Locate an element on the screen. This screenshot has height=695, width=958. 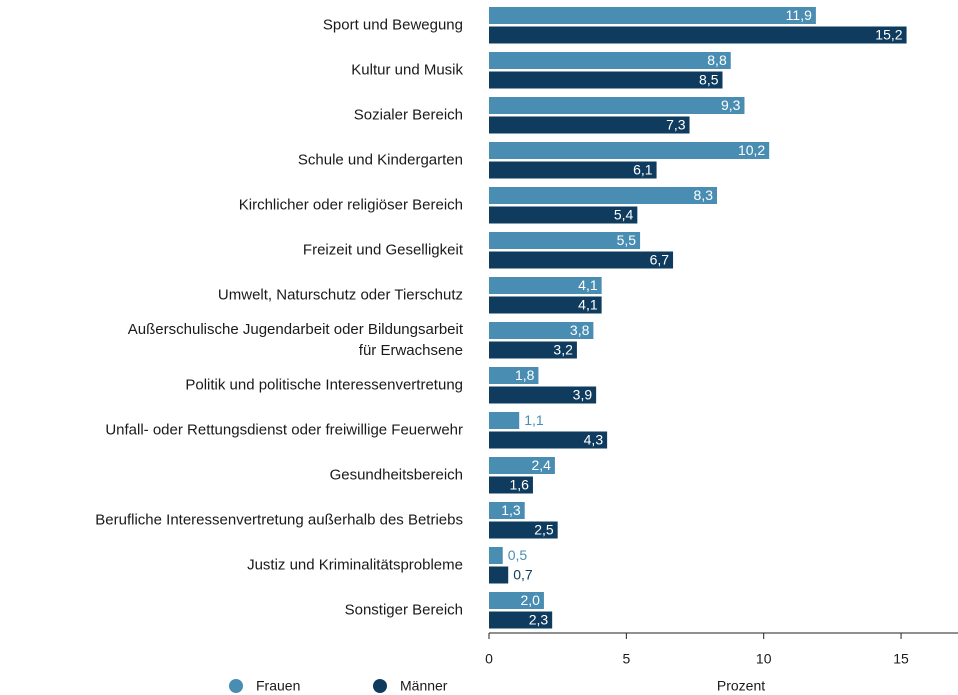
value-label: 11,9 is located at coordinates (799, 15).